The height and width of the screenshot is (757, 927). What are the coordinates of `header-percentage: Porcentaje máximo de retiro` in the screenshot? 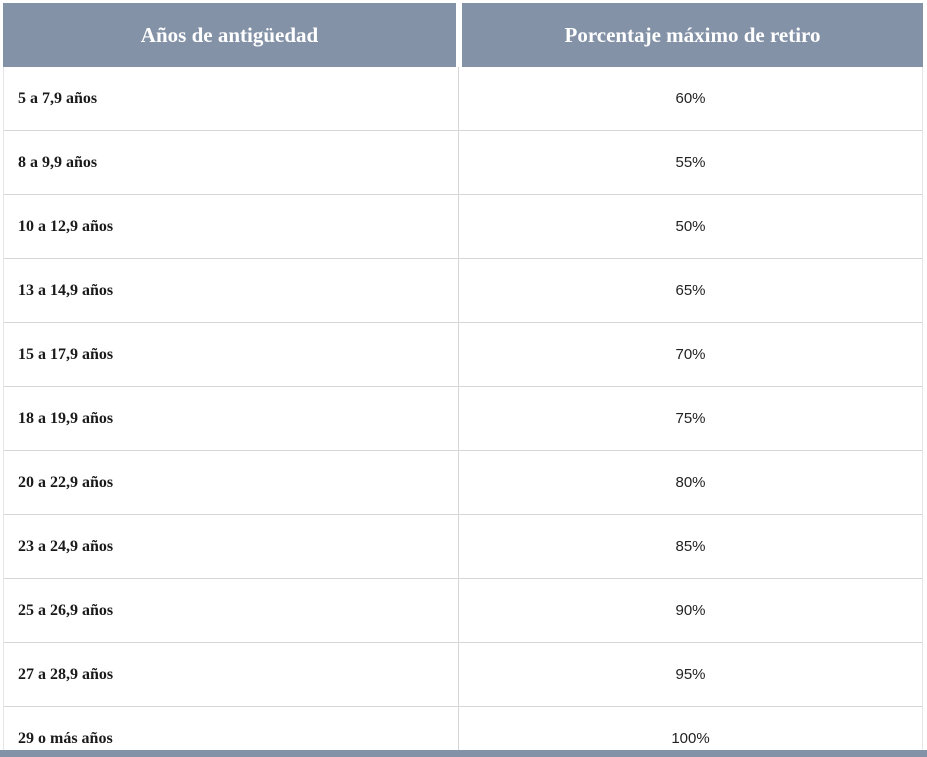 It's located at (691, 35).